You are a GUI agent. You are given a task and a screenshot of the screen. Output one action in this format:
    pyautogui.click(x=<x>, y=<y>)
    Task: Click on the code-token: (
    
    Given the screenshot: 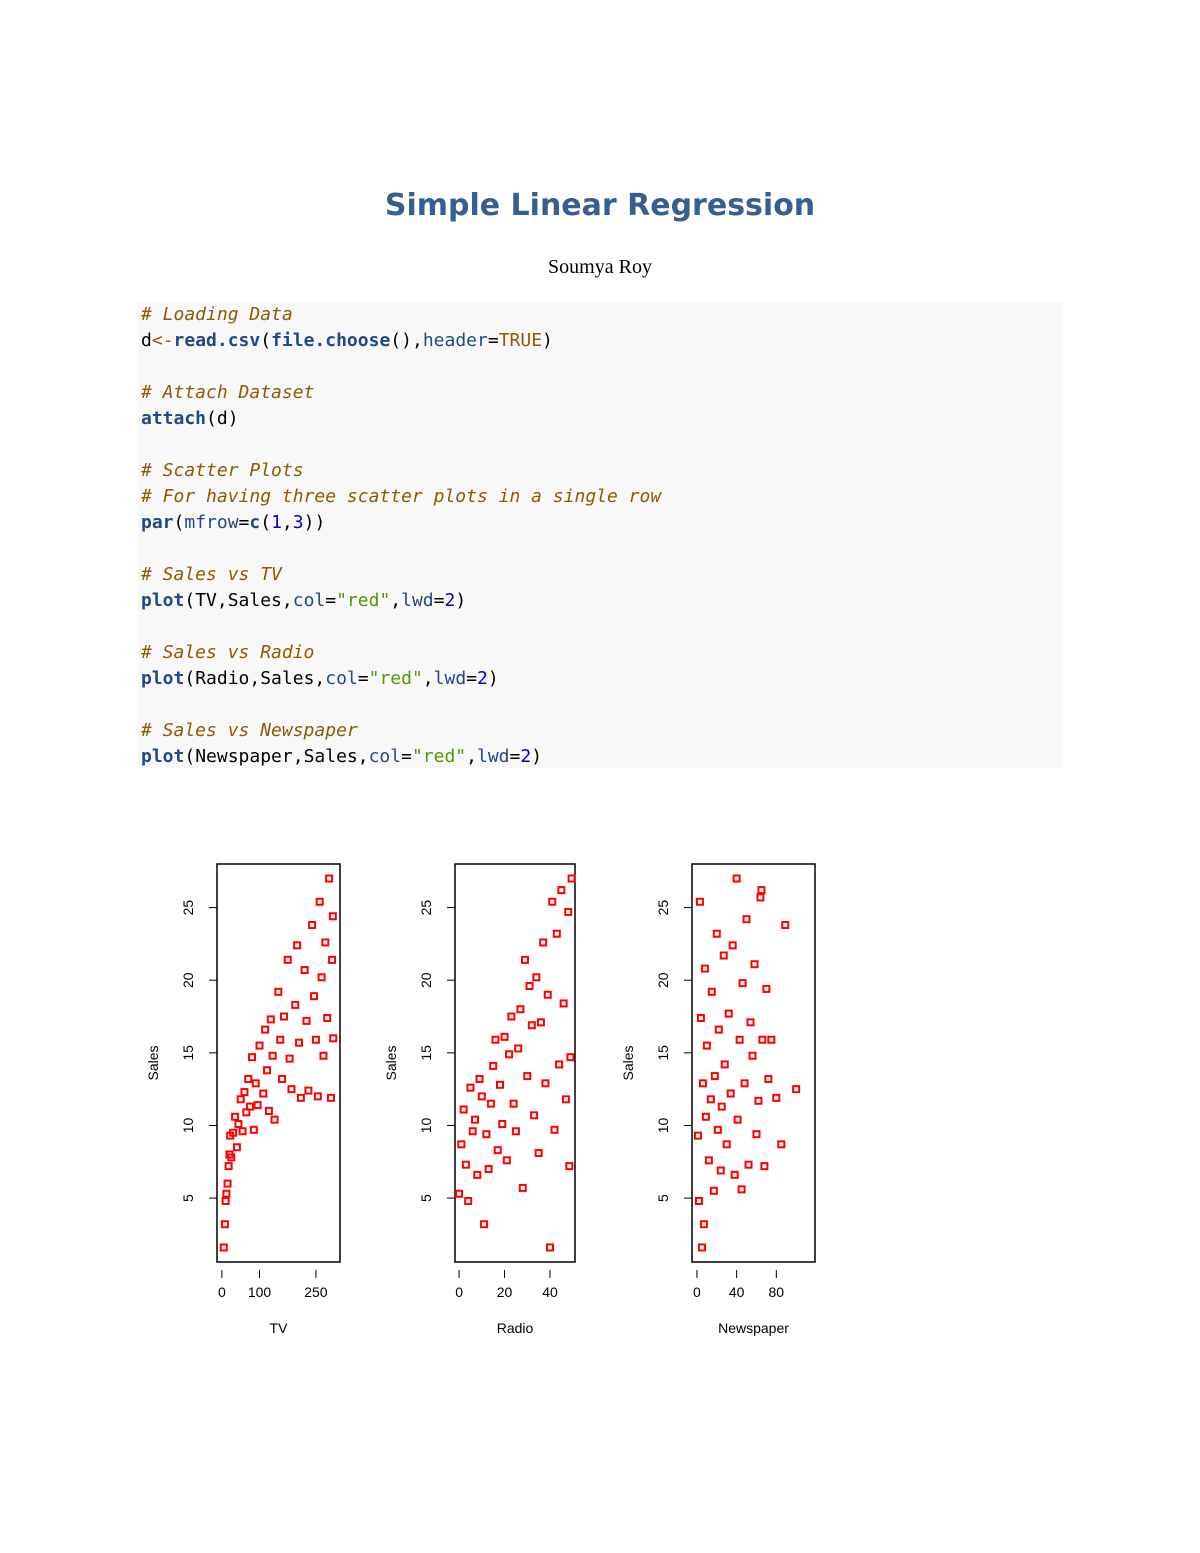 What is the action you would take?
    pyautogui.click(x=266, y=340)
    